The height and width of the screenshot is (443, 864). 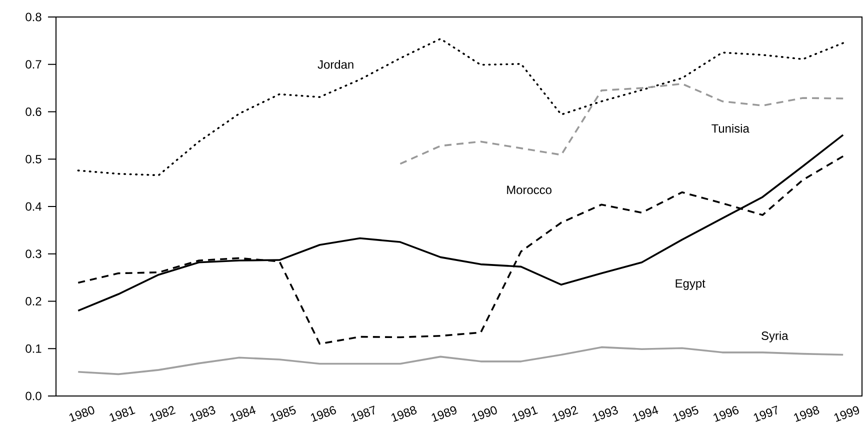 I want to click on x-tick-label: 1986, so click(x=323, y=414).